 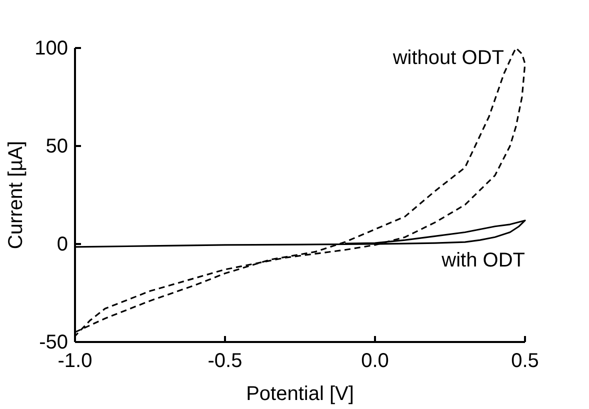 I want to click on x-tick-label: 0.0, so click(x=375, y=361).